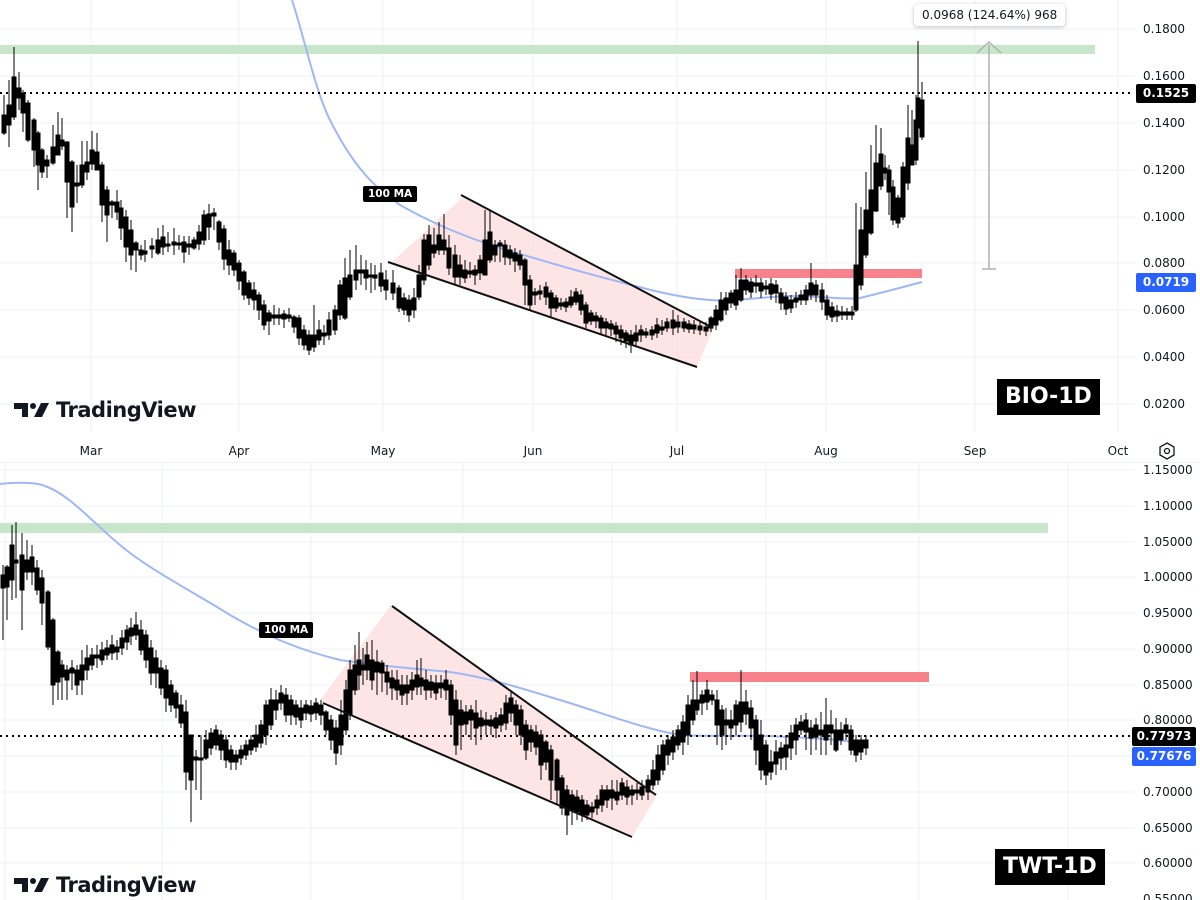 This screenshot has height=900, width=1200. What do you see at coordinates (477, 770) in the screenshot?
I see `twt-wedge-lower-line` at bounding box center [477, 770].